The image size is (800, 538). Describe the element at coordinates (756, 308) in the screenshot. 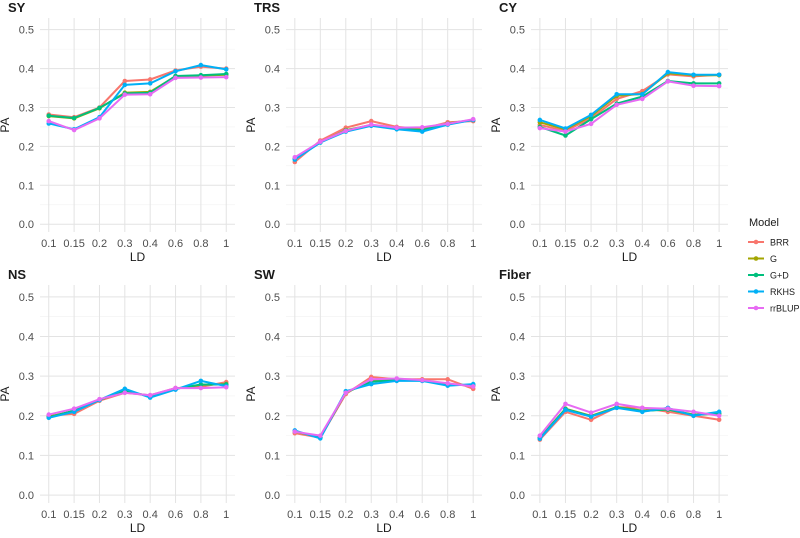

I see `legend-key-point` at that location.